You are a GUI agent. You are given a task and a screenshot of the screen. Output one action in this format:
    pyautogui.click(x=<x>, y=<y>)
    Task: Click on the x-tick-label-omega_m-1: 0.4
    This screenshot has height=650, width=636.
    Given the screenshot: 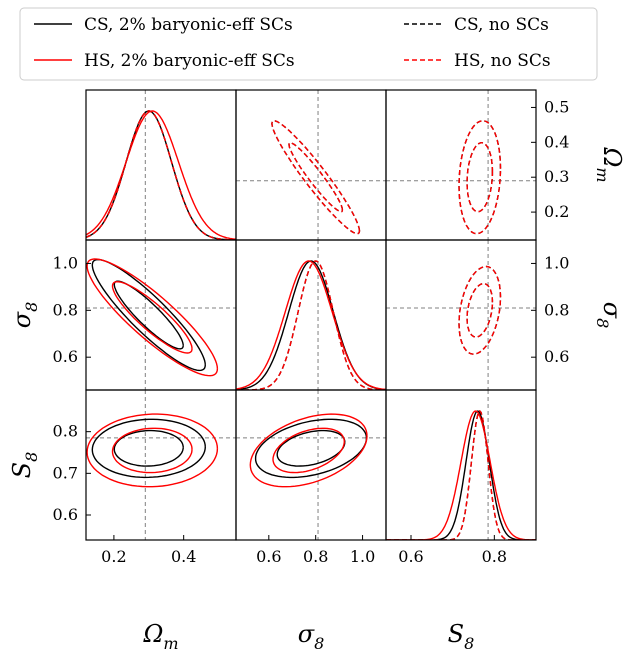 What is the action you would take?
    pyautogui.click(x=183, y=556)
    